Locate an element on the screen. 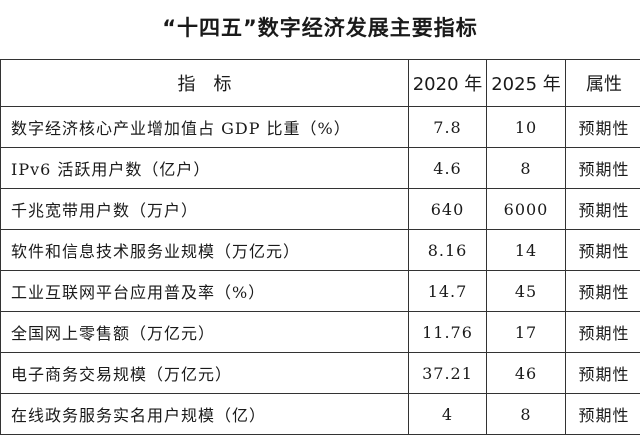 The width and height of the screenshot is (640, 435). indicator-cell: 软件和信息技术服务业规模（万亿元） is located at coordinates (205, 250).